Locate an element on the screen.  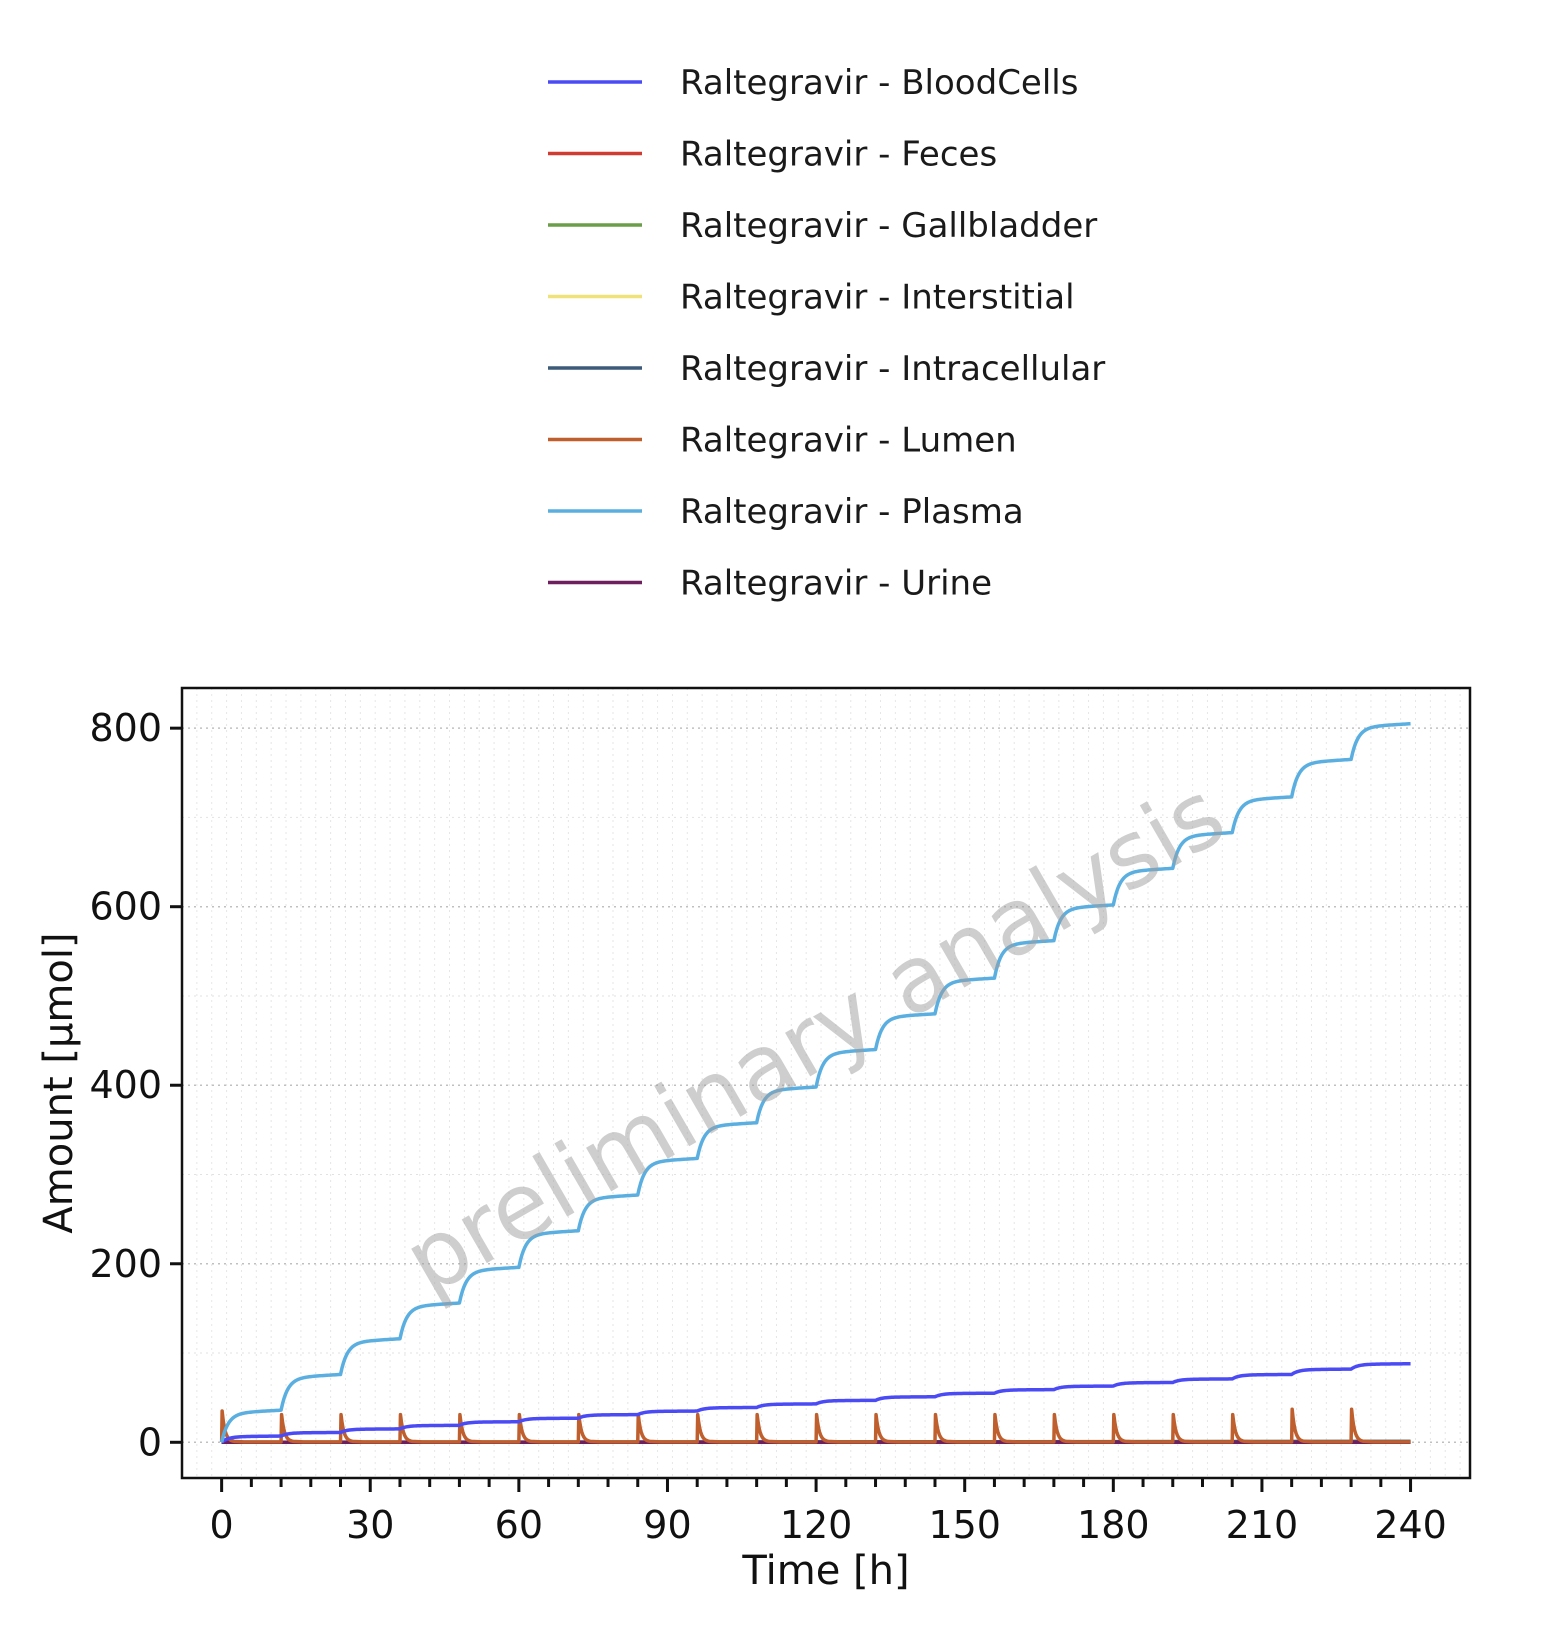
y-tick-label: 600 is located at coordinates (125, 907).